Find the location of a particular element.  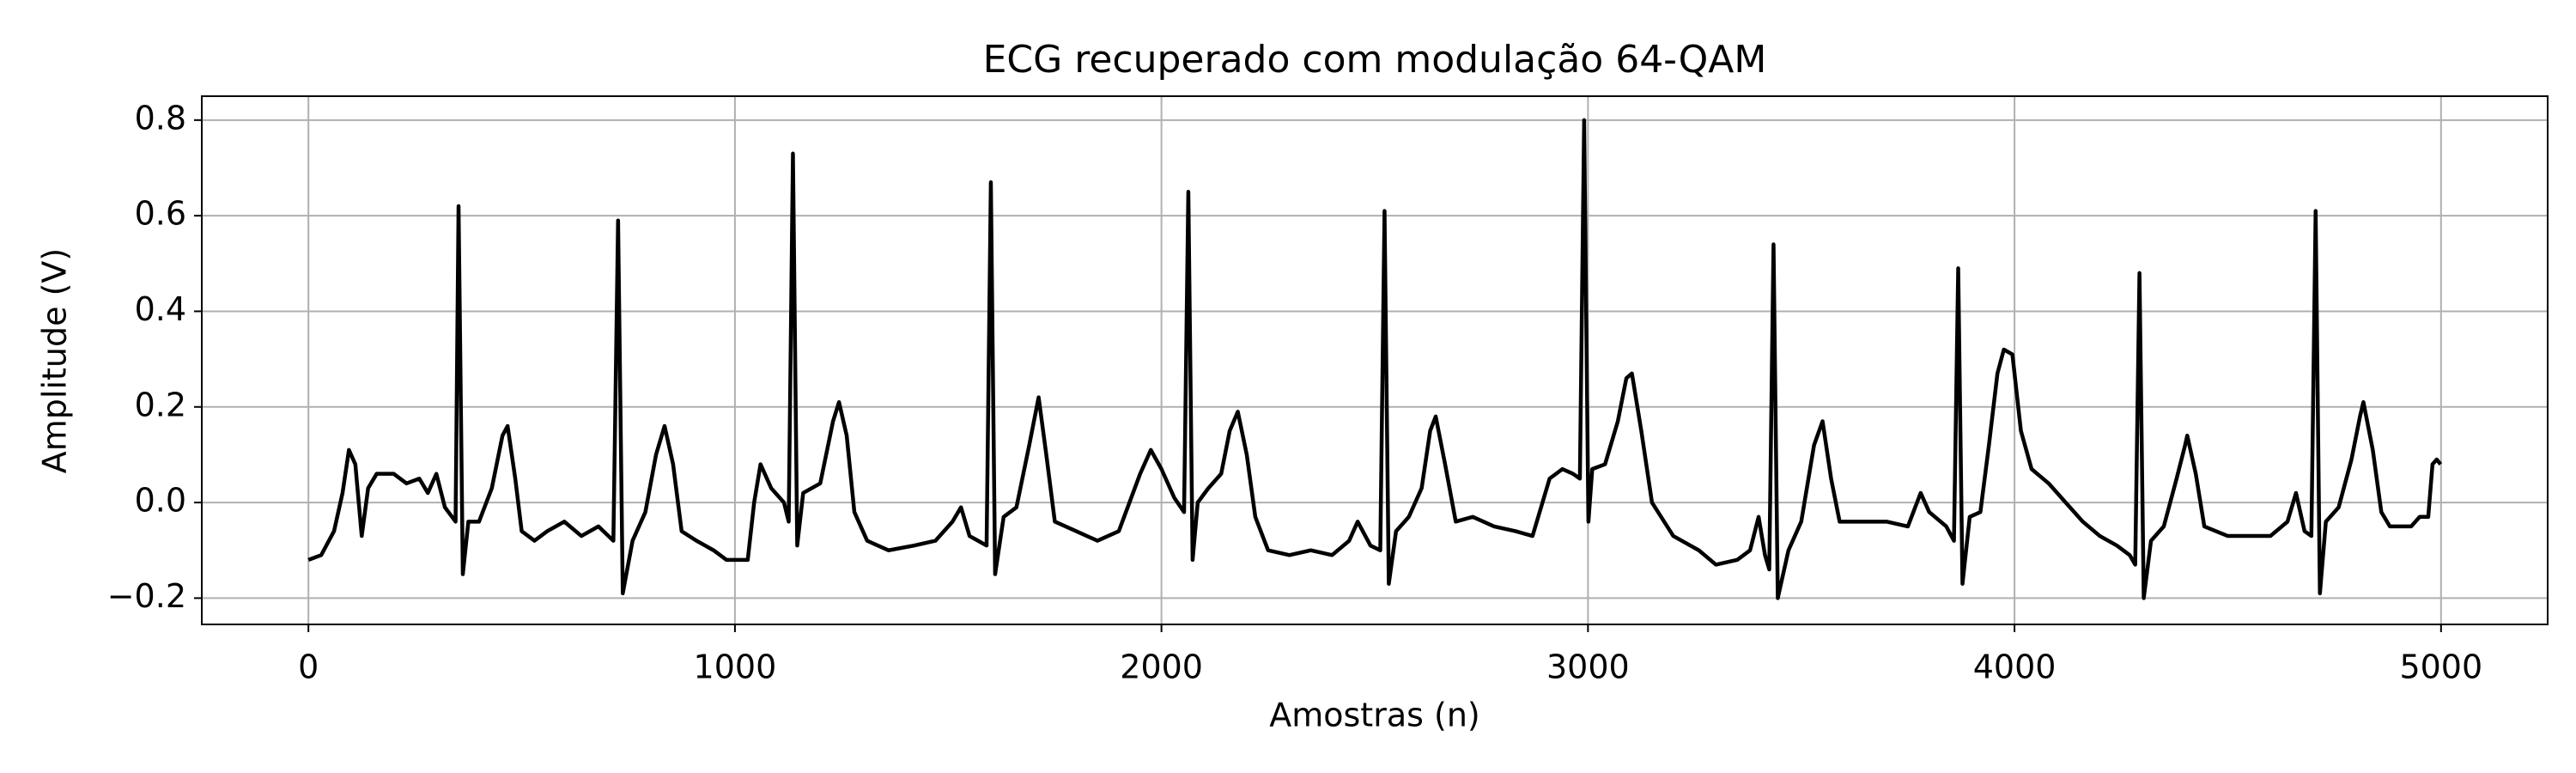

y-tick-label: 0.6 is located at coordinates (160, 214).